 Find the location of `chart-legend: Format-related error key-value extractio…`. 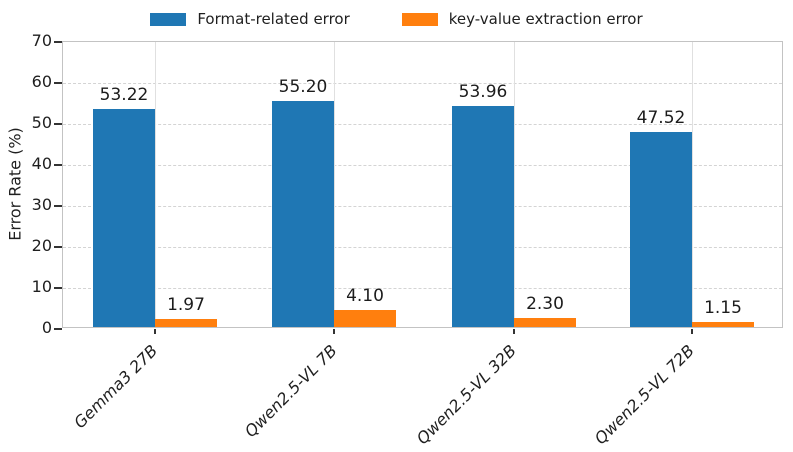

chart-legend: Format-related error key-value extractio… is located at coordinates (396, 19).